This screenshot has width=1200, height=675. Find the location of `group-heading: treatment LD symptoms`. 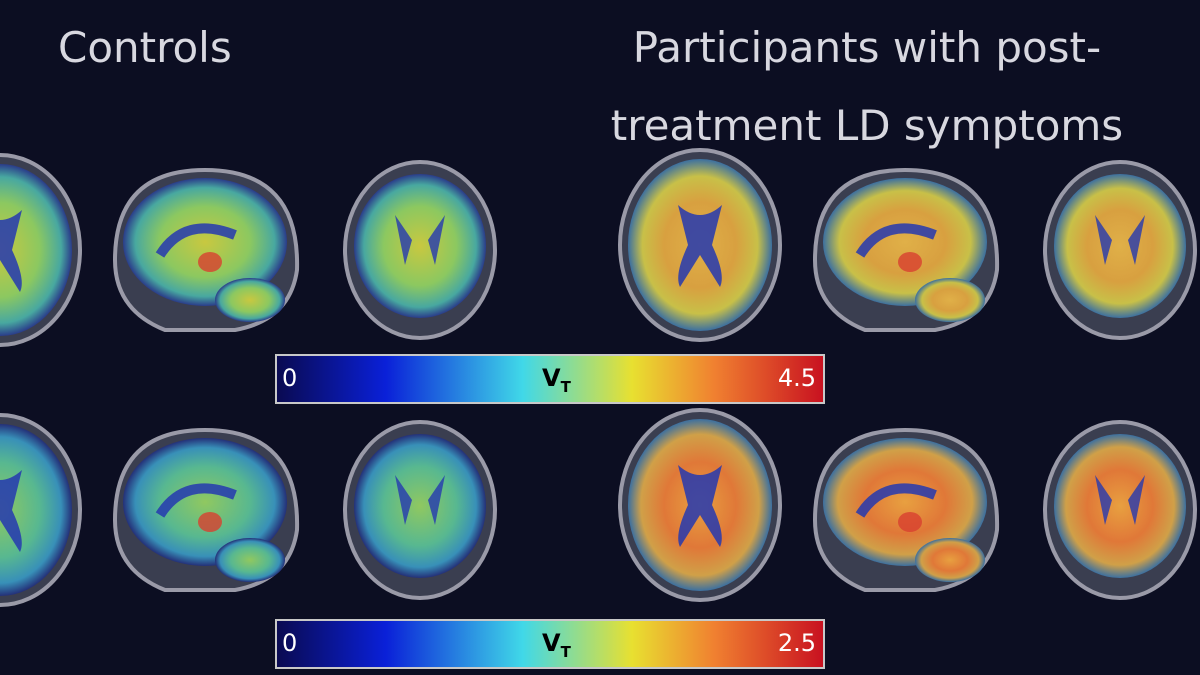

group-heading: treatment LD symptoms is located at coordinates (867, 125).